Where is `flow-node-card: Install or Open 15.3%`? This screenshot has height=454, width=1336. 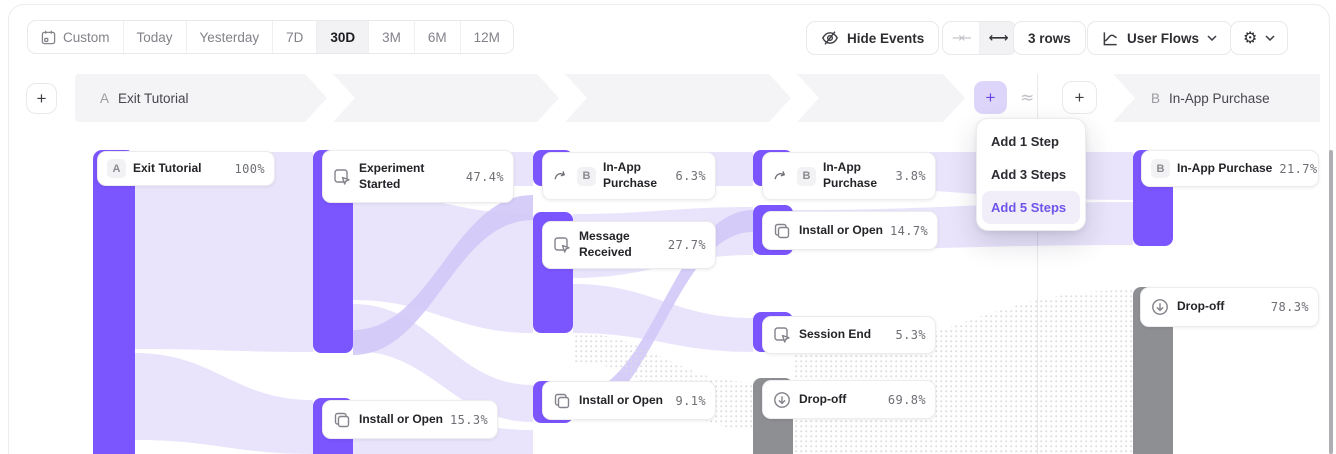
flow-node-card: Install or Open 15.3% is located at coordinates (410, 419).